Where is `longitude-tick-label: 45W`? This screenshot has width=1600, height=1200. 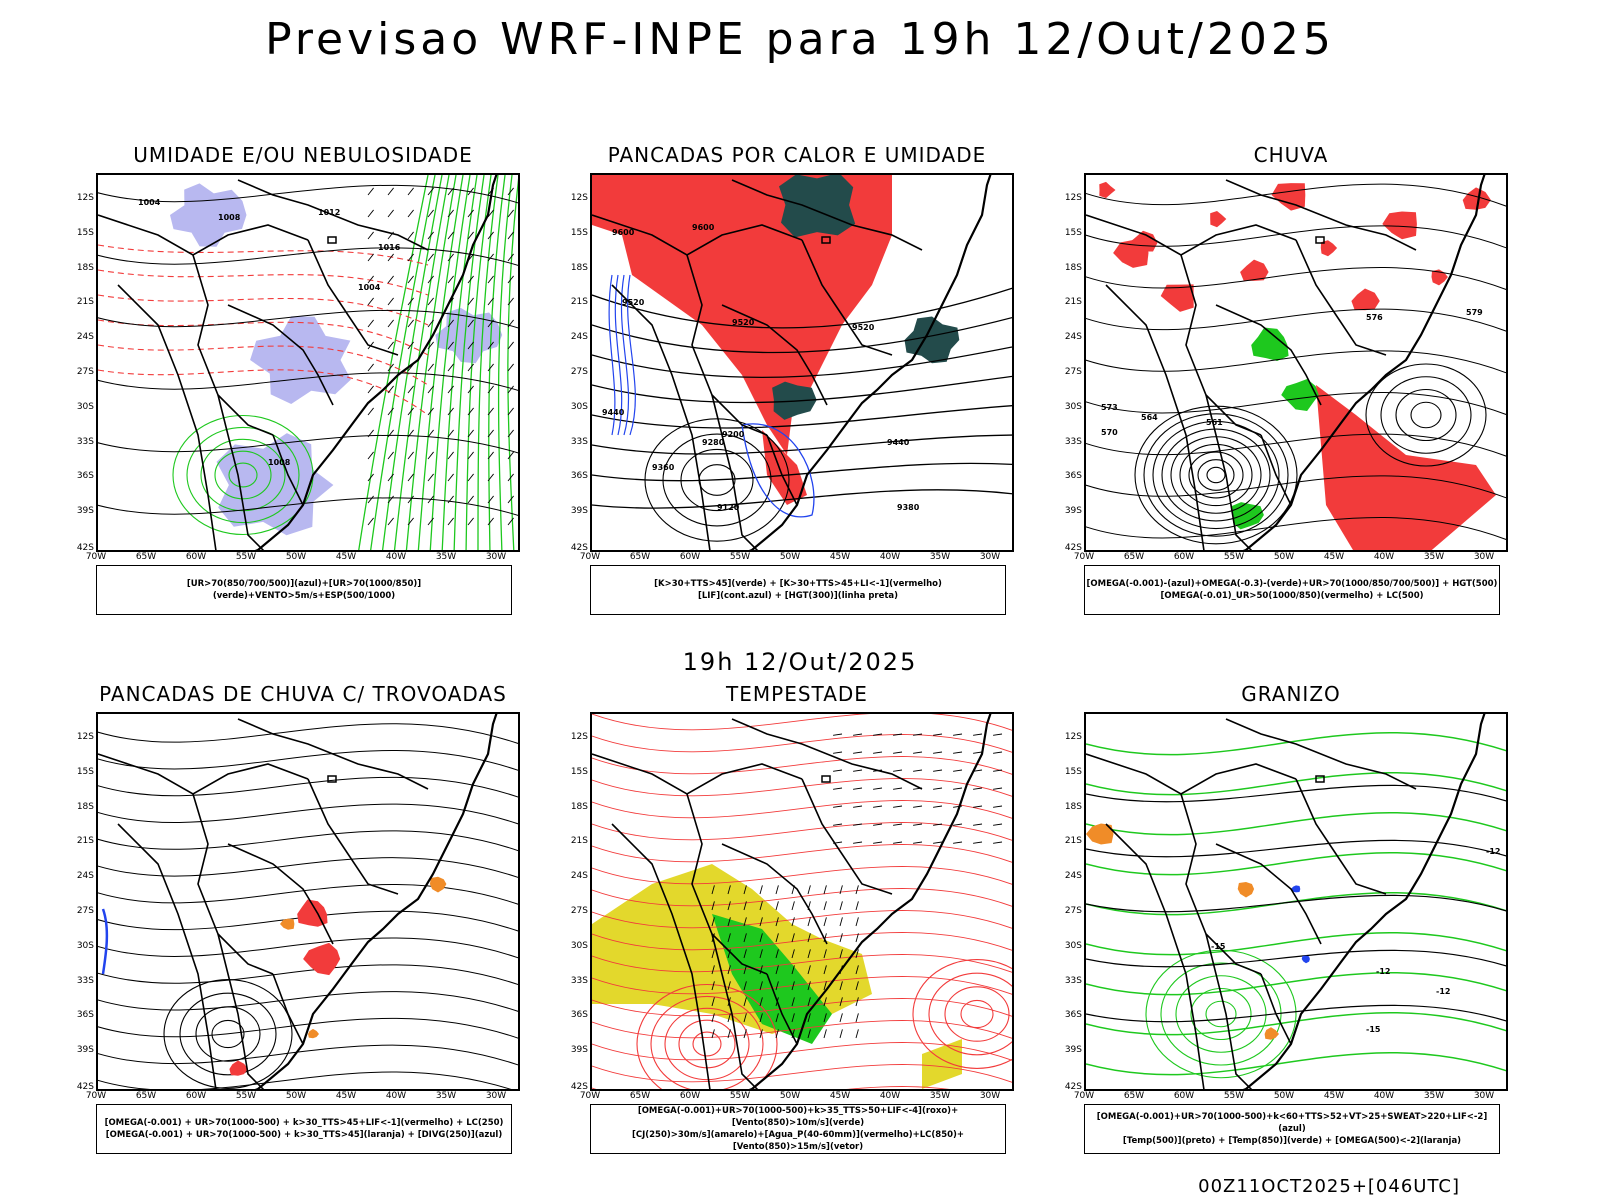 longitude-tick-label: 45W is located at coordinates (840, 1096).